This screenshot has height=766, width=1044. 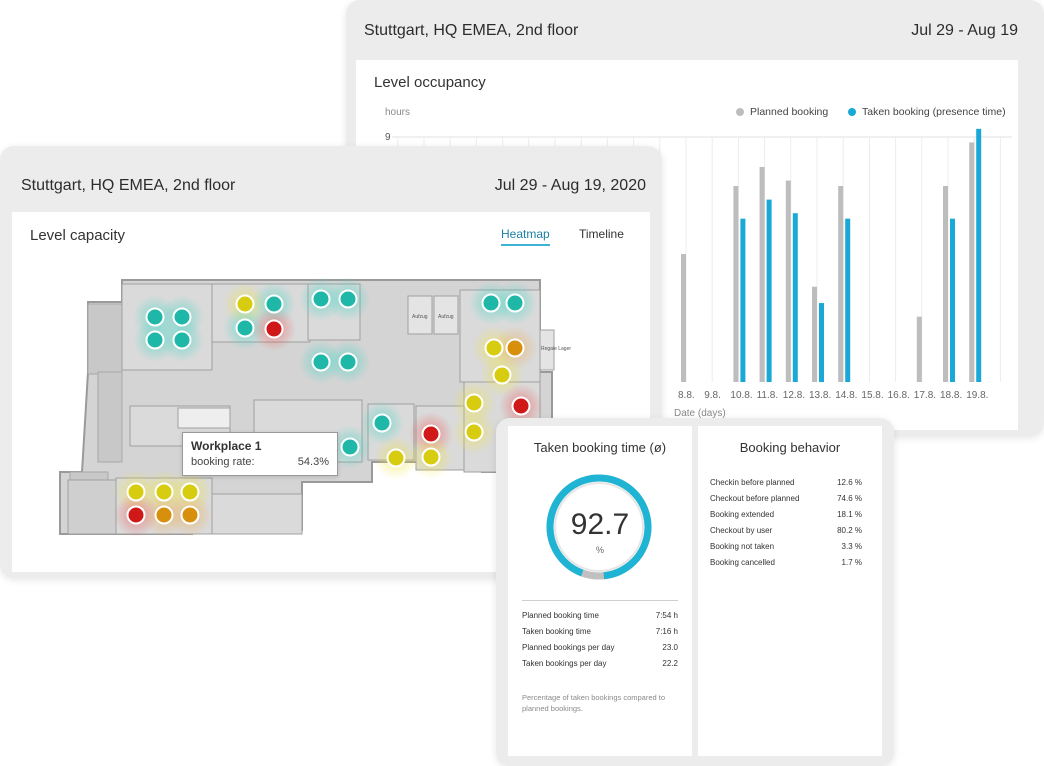 I want to click on x-tick-label: 8.8., so click(x=686, y=395).